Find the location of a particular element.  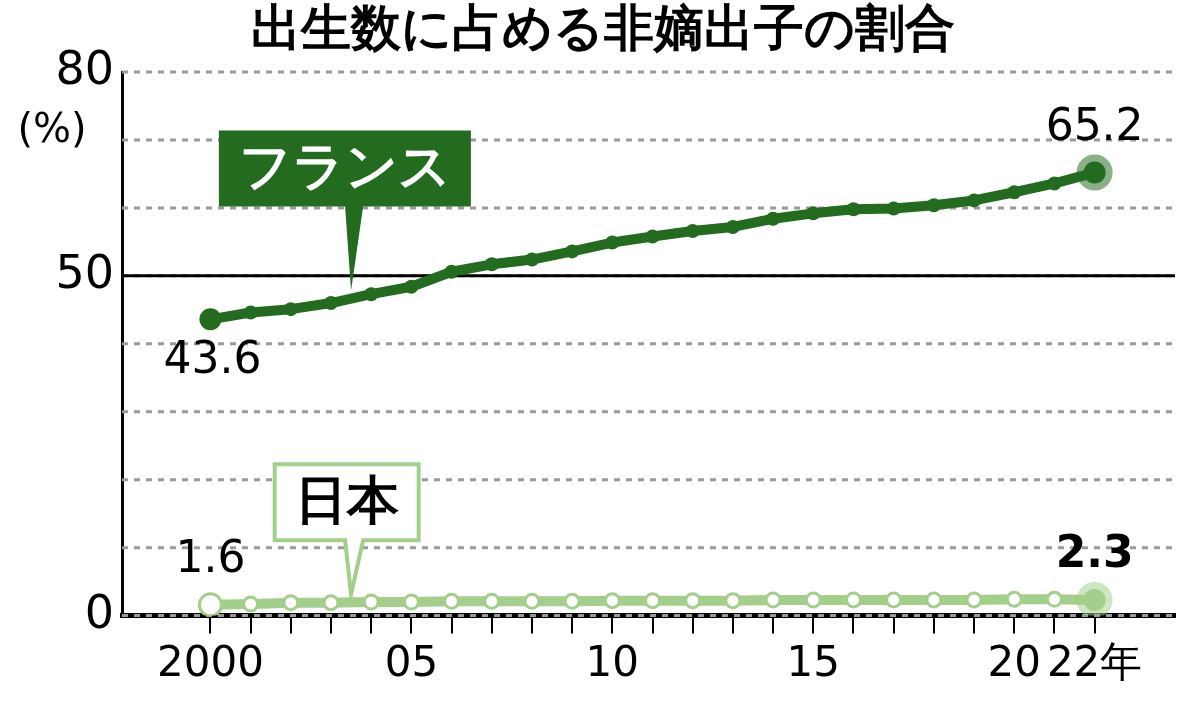

series-label: フランス is located at coordinates (344, 166).